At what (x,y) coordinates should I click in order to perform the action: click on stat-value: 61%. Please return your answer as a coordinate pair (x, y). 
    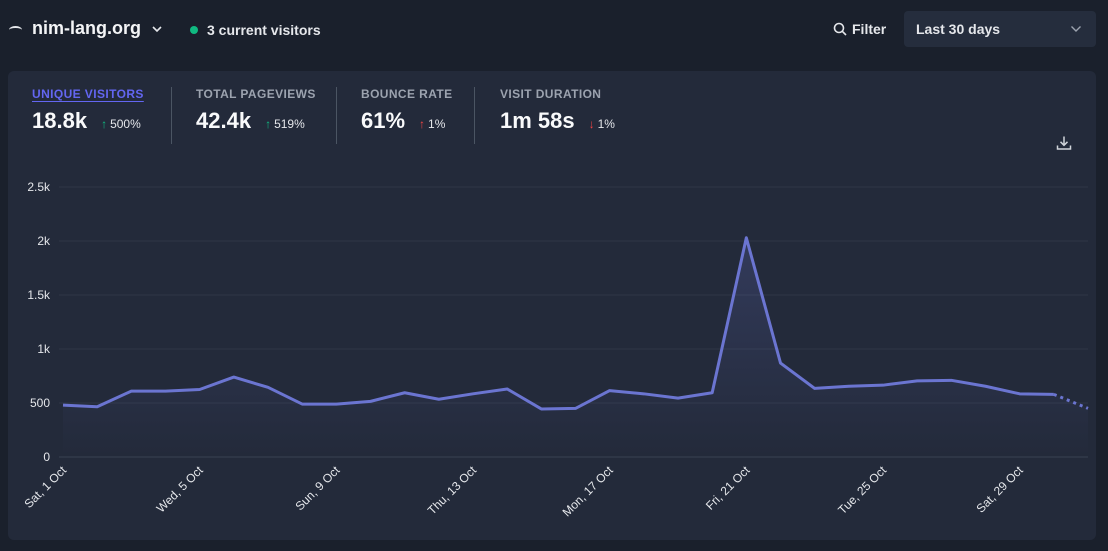
    Looking at the image, I should click on (383, 120).